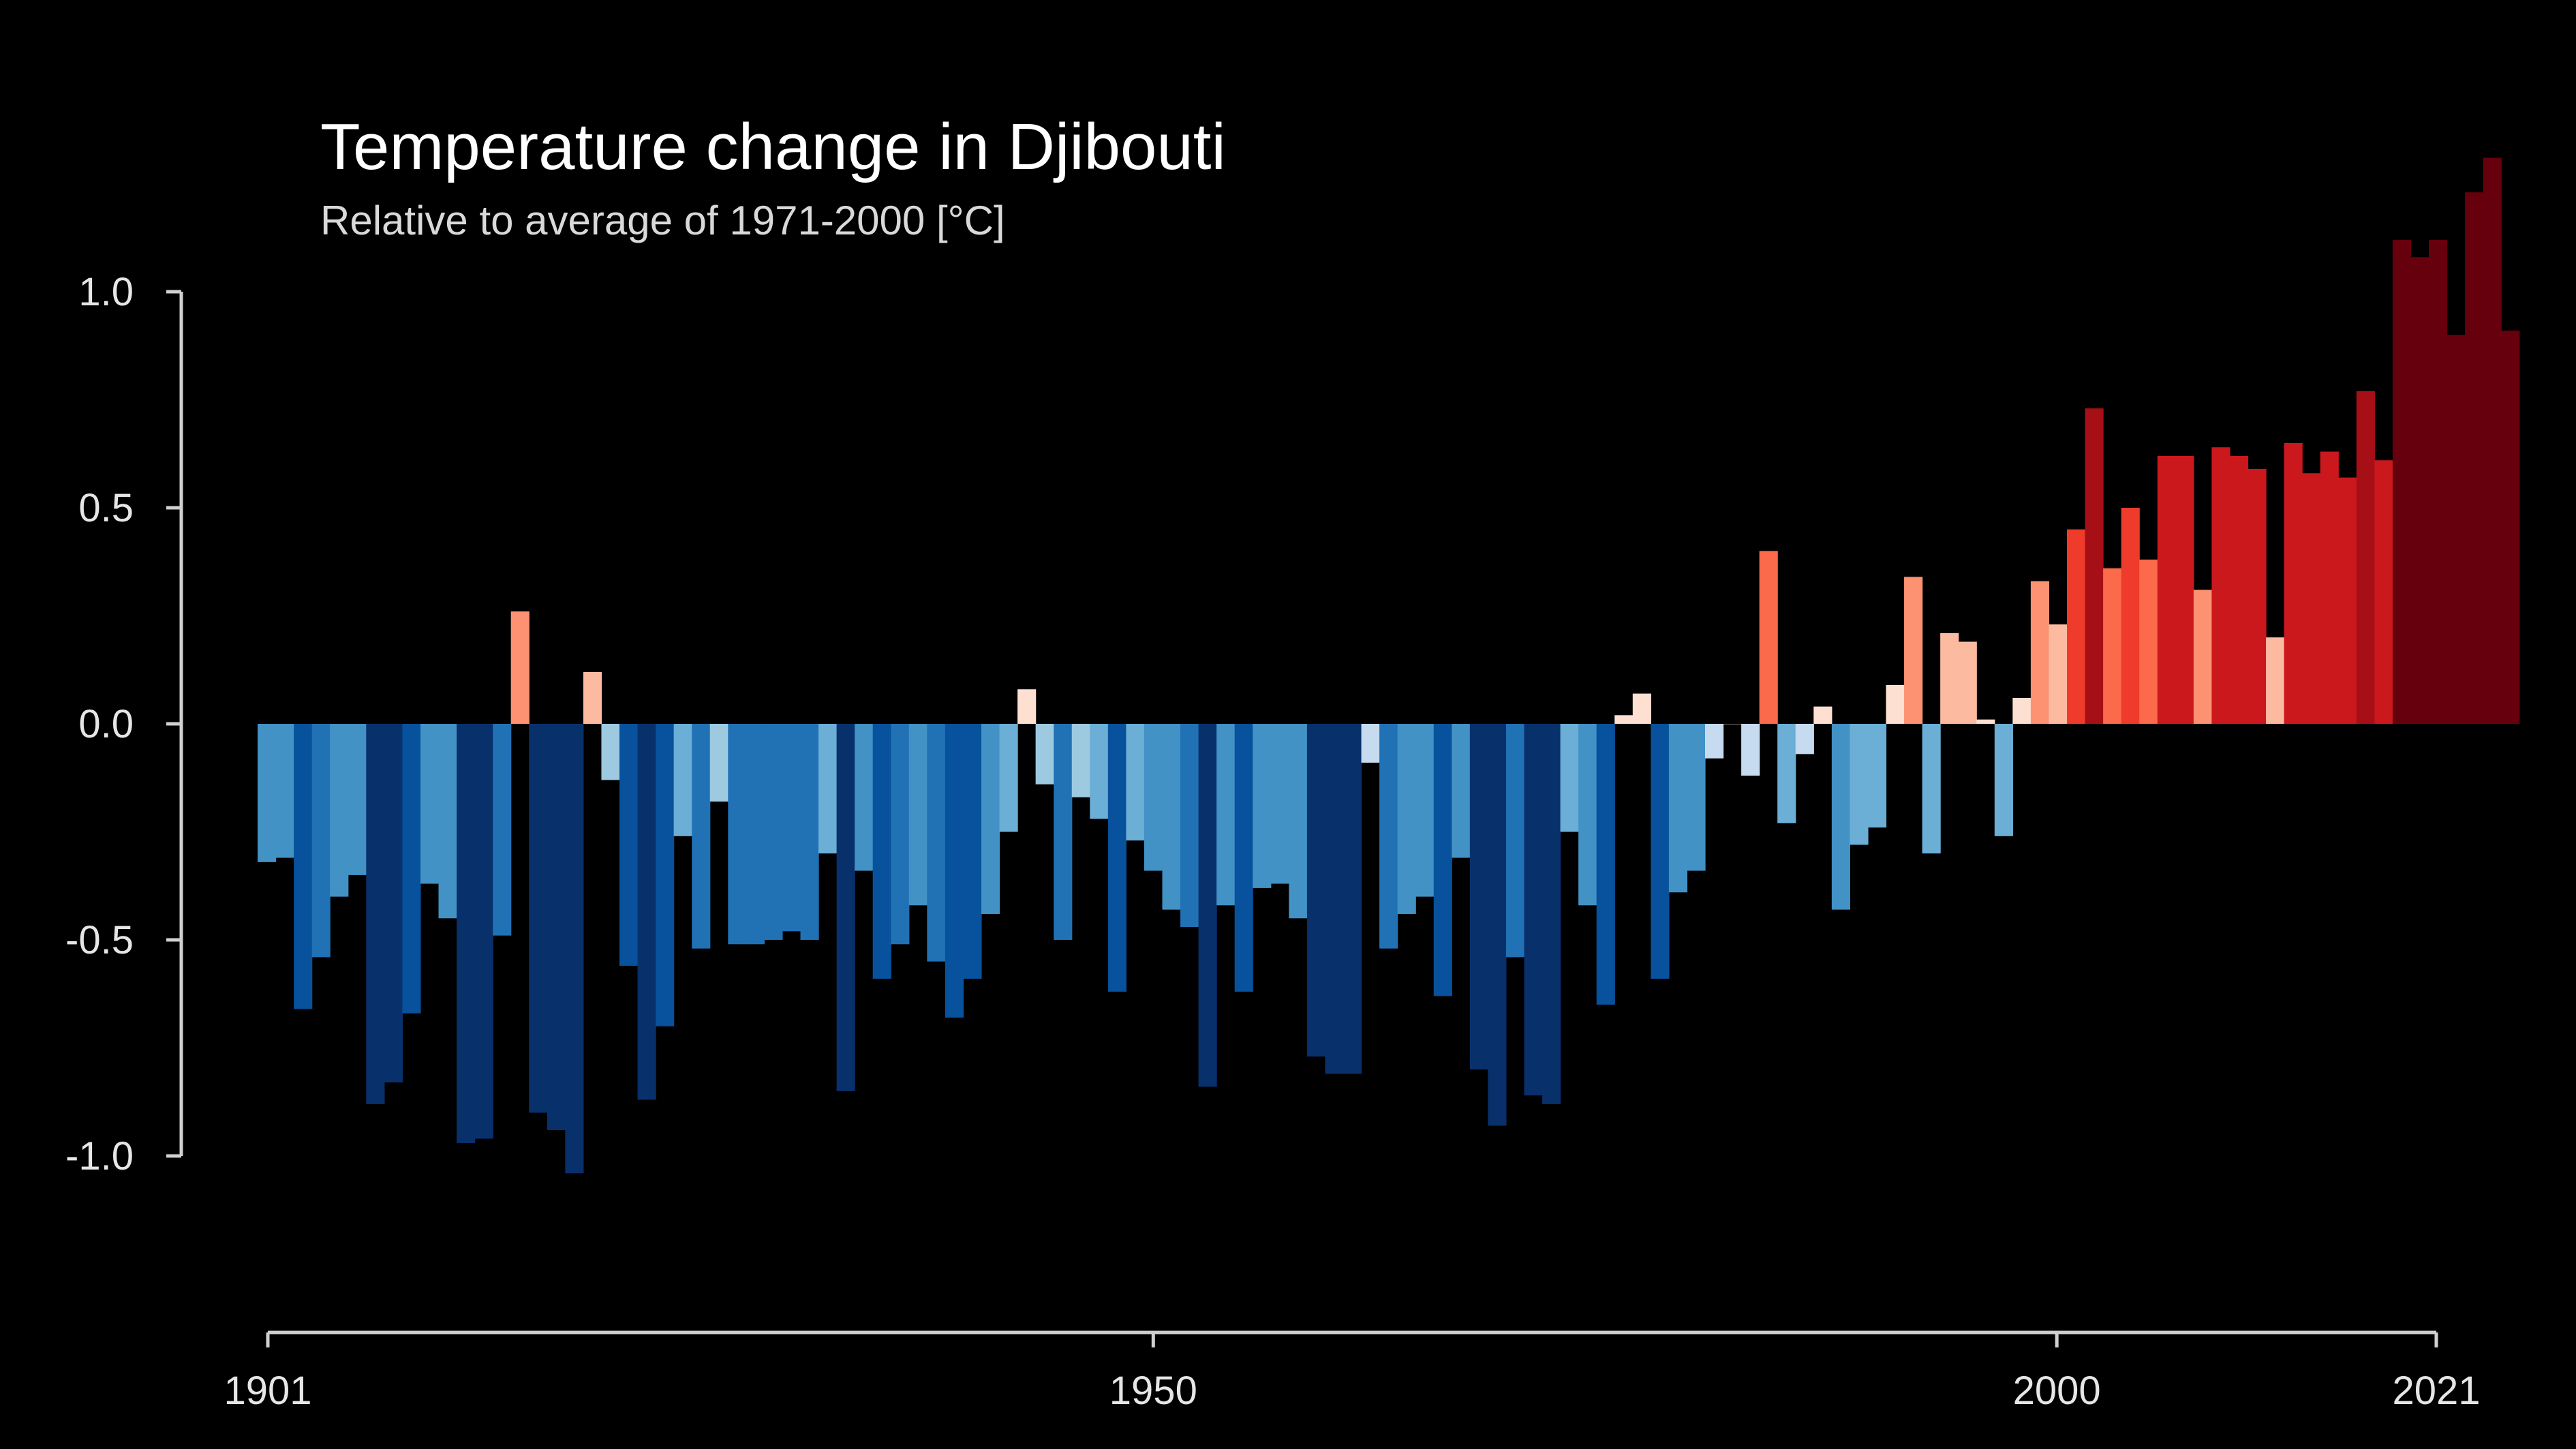  Describe the element at coordinates (1226, 815) in the screenshot. I see `bar-1954` at that location.